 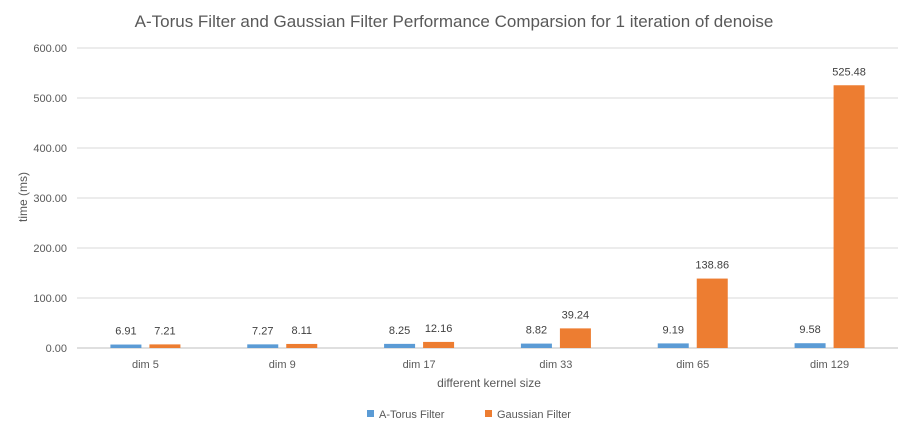 I want to click on x-tick-label: dim 33, so click(x=555, y=365).